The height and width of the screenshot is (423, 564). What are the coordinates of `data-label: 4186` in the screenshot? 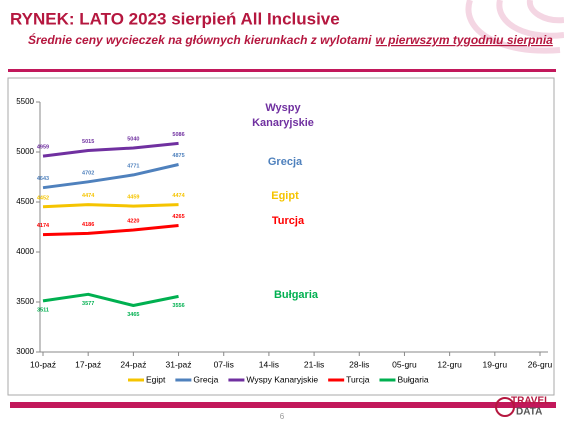 It's located at (88, 225).